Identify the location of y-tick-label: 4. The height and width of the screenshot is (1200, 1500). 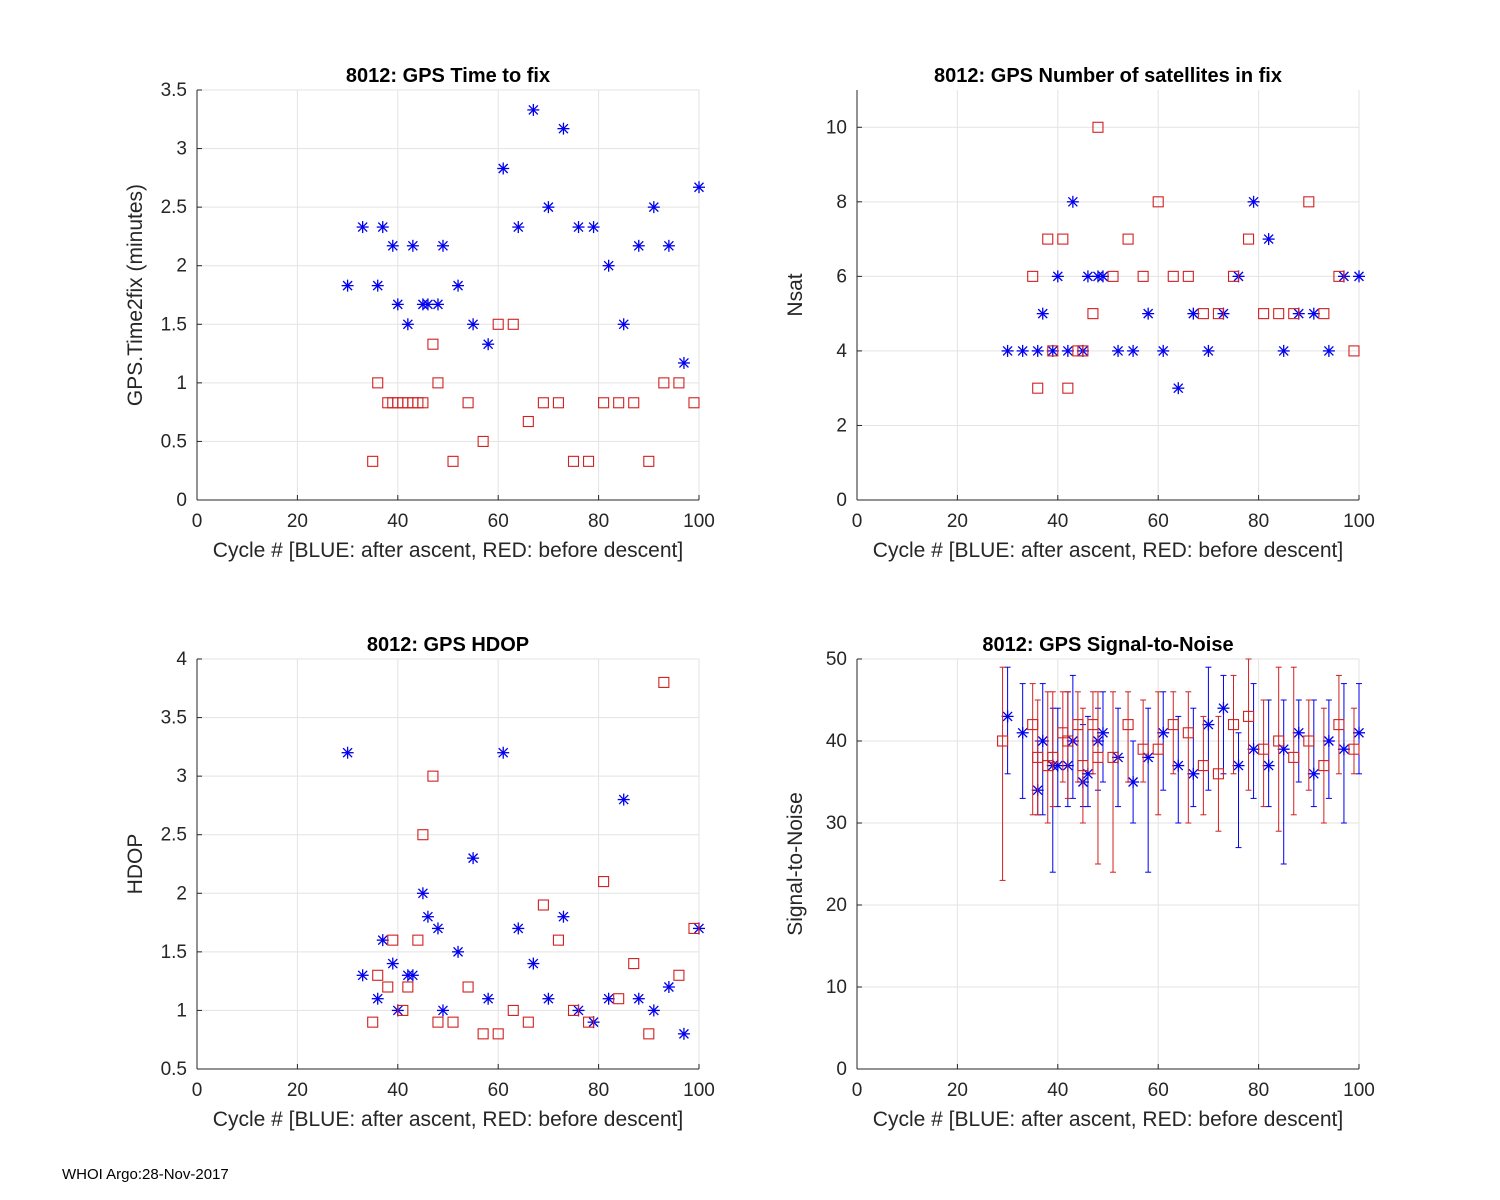
(841, 351).